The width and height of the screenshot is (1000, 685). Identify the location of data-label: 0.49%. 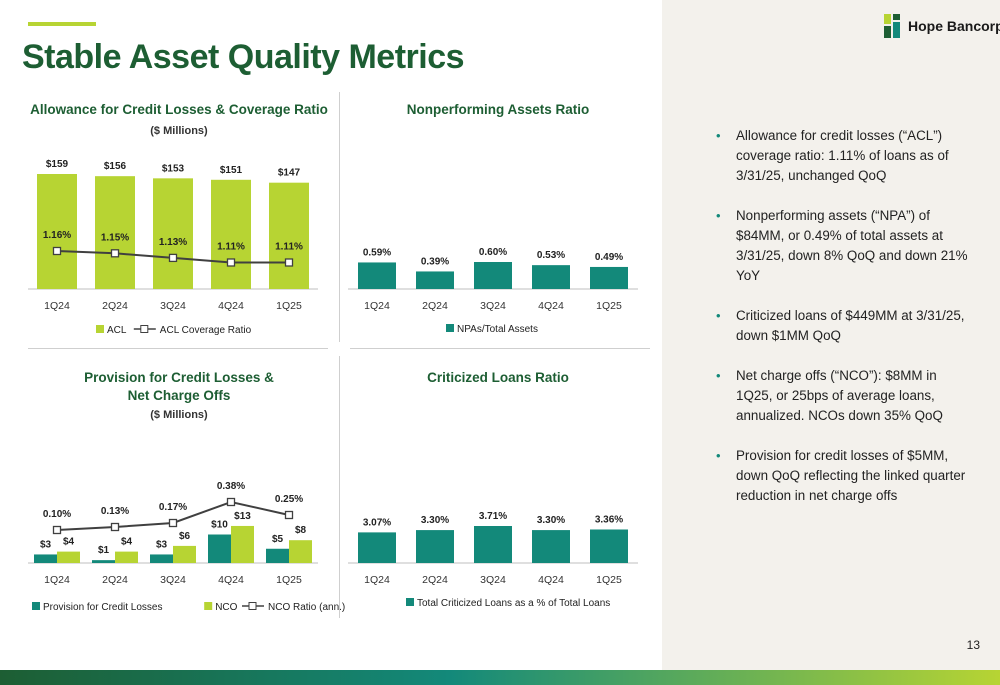
(609, 257).